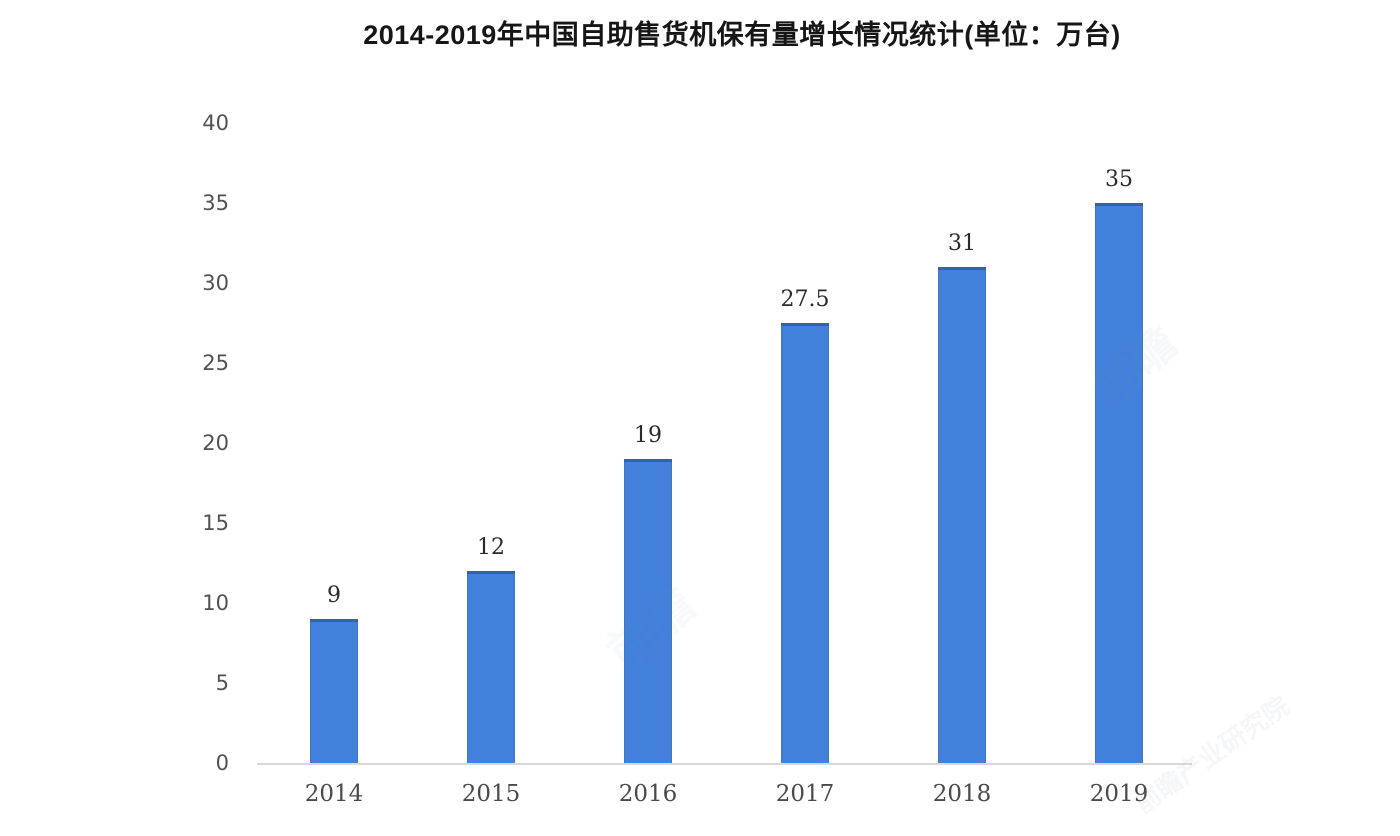  I want to click on bar-value-label: 27.5, so click(805, 299).